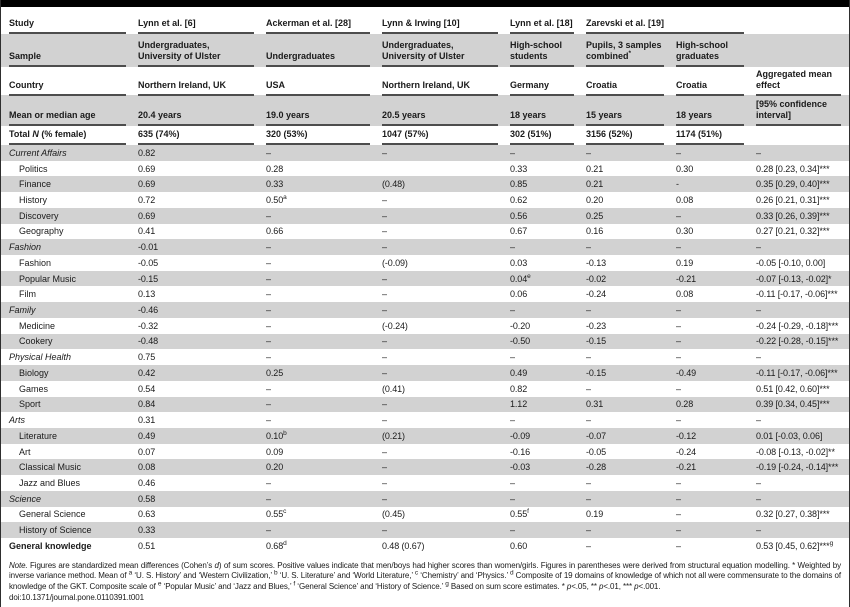 Image resolution: width=850 pixels, height=607 pixels. I want to click on row-label: Medicine, so click(37, 325).